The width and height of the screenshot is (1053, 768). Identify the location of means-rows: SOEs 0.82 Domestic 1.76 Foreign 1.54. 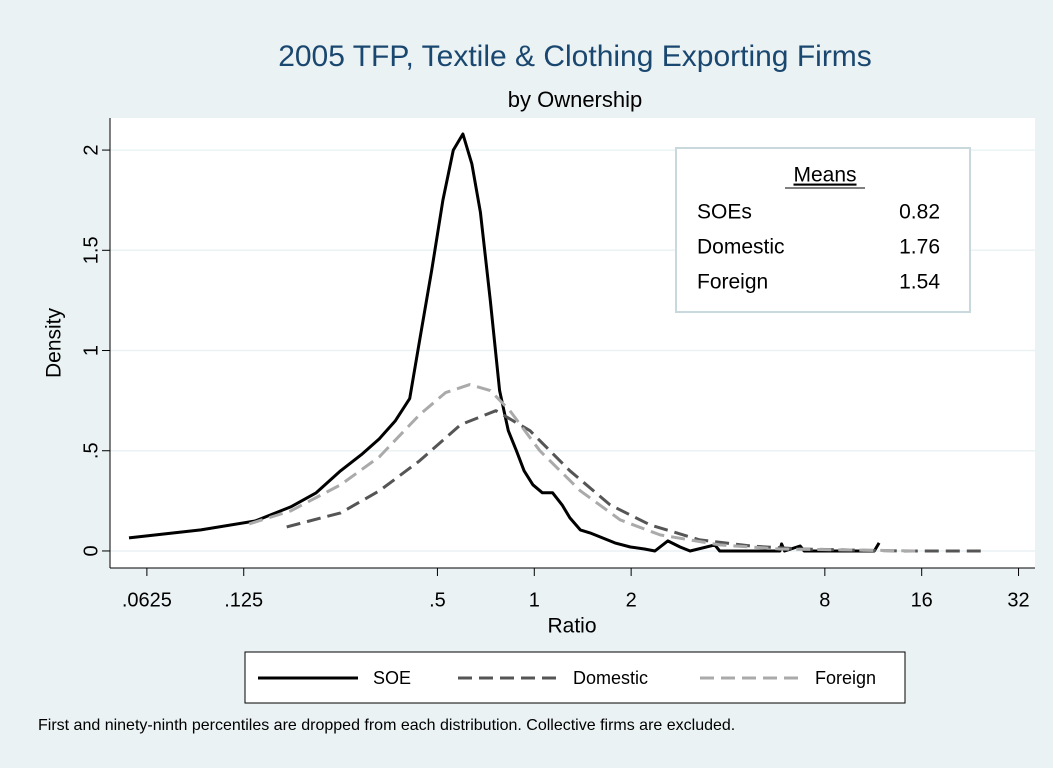
(818, 247).